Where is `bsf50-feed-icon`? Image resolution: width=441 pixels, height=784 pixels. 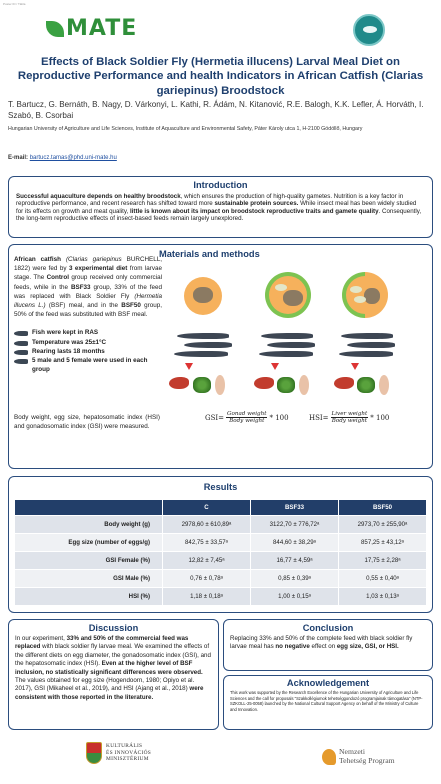
bsf50-feed-icon is located at coordinates (365, 295).